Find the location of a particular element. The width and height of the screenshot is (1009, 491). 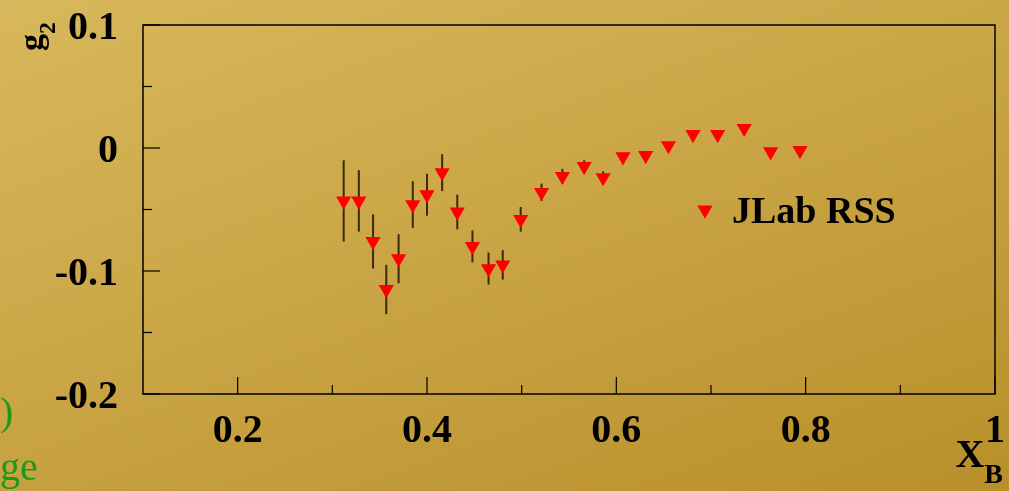

x-tick-label: 0.6 is located at coordinates (616, 428).